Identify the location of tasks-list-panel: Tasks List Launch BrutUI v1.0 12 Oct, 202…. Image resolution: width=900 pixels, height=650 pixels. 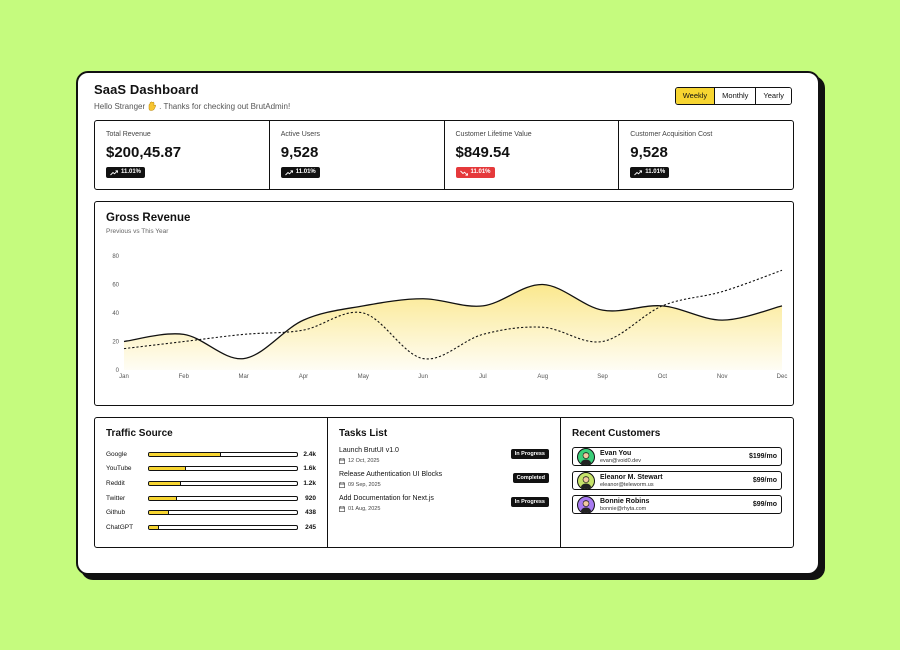
(444, 482).